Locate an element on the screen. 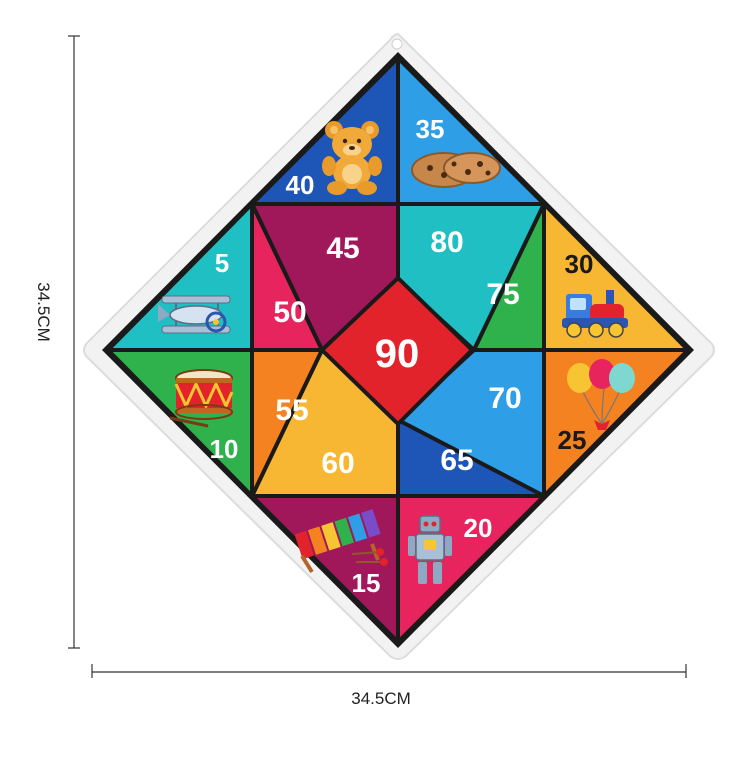 The width and height of the screenshot is (750, 774). score-50: 50 is located at coordinates (289, 312).